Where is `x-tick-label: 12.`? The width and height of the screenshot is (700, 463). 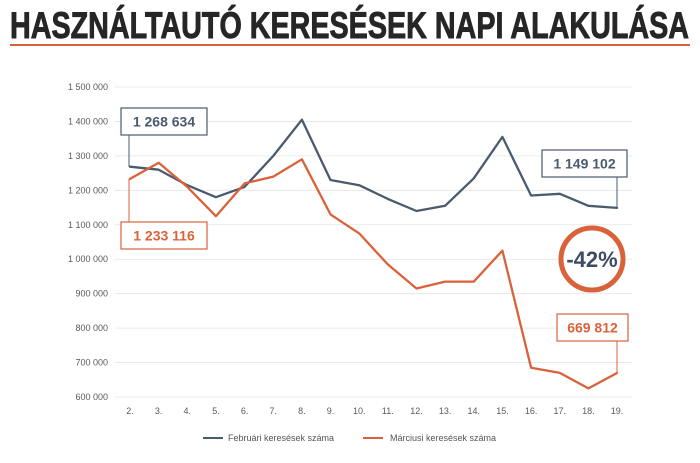
x-tick-label: 12. is located at coordinates (416, 411).